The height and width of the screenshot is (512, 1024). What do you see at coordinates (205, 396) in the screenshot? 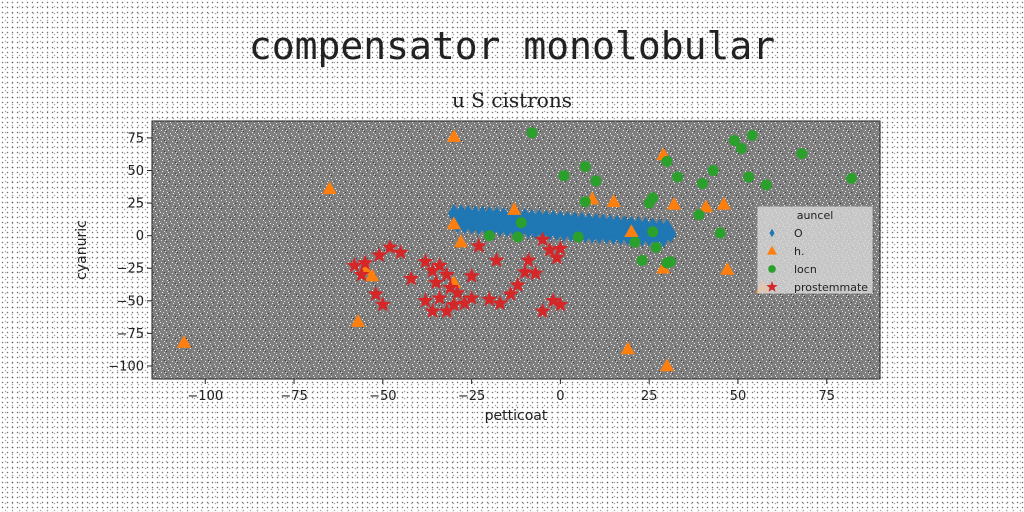
I see `x-tick-label: −100` at bounding box center [205, 396].